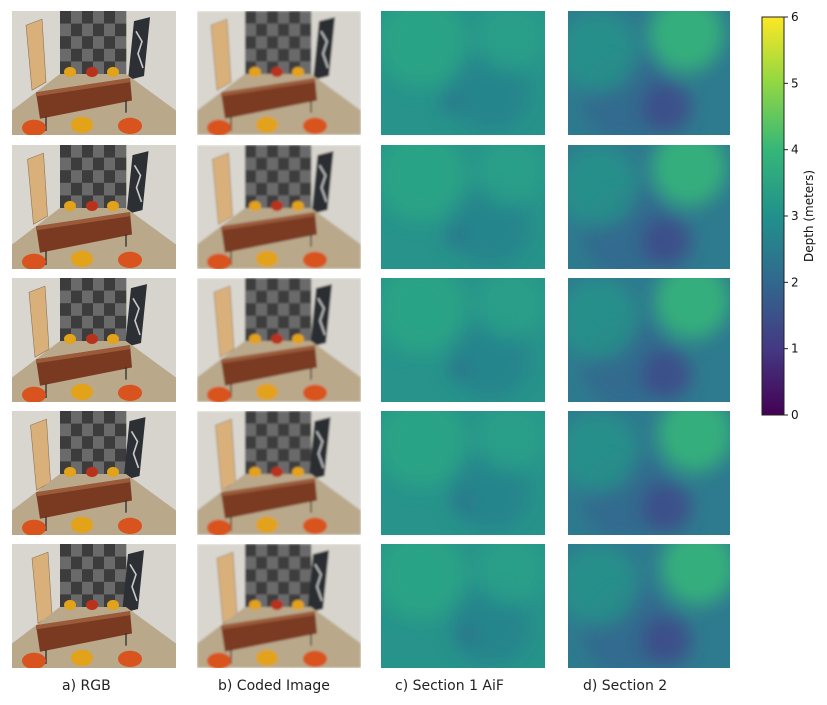 The width and height of the screenshot is (827, 705). I want to click on colorbar-tick-label: 0, so click(795, 415).